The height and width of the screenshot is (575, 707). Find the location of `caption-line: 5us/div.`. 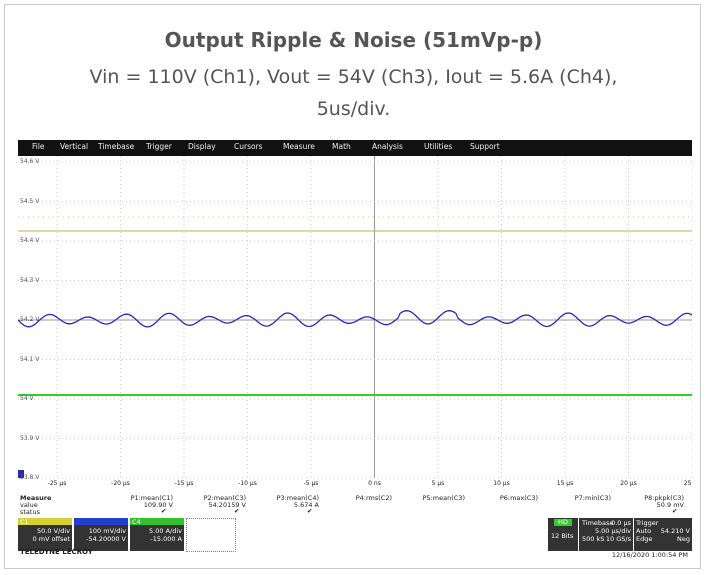

caption-line: 5us/div. is located at coordinates (353, 109).